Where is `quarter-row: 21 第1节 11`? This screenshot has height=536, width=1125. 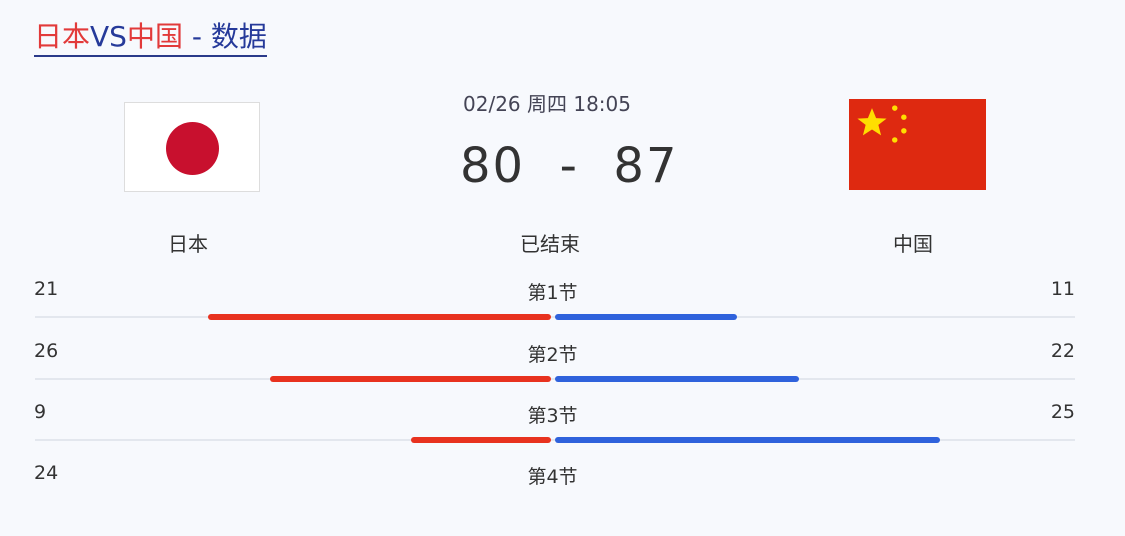
quarter-row: 21 第1节 11 is located at coordinates (562, 315).